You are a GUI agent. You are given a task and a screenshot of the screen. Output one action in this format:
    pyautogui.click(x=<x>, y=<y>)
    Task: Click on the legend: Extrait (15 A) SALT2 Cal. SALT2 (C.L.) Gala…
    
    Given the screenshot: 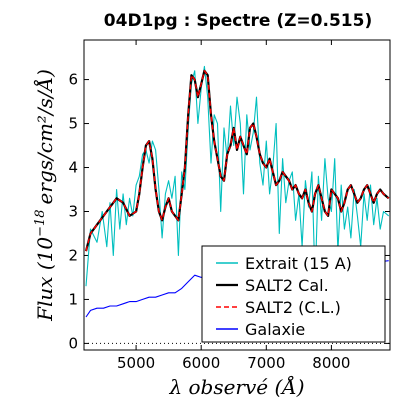 What is the action you would take?
    pyautogui.click(x=293, y=294)
    